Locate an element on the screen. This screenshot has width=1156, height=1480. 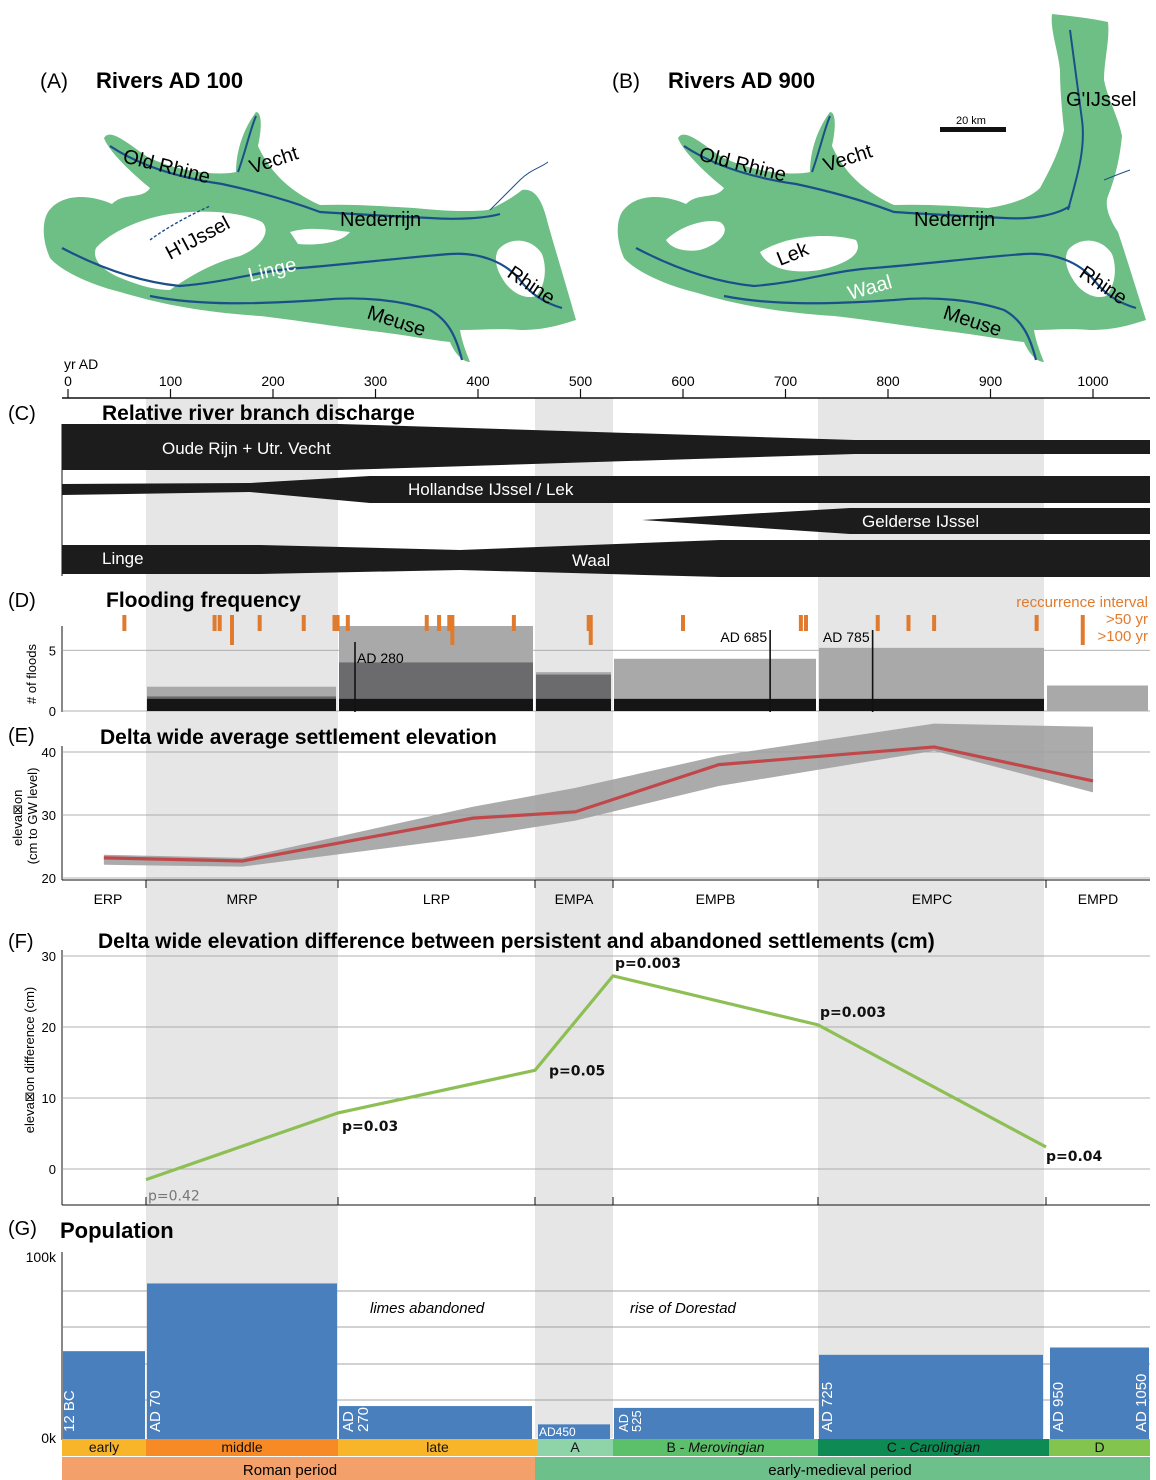
diff-y-tick-10: 10 is located at coordinates (49, 1098).